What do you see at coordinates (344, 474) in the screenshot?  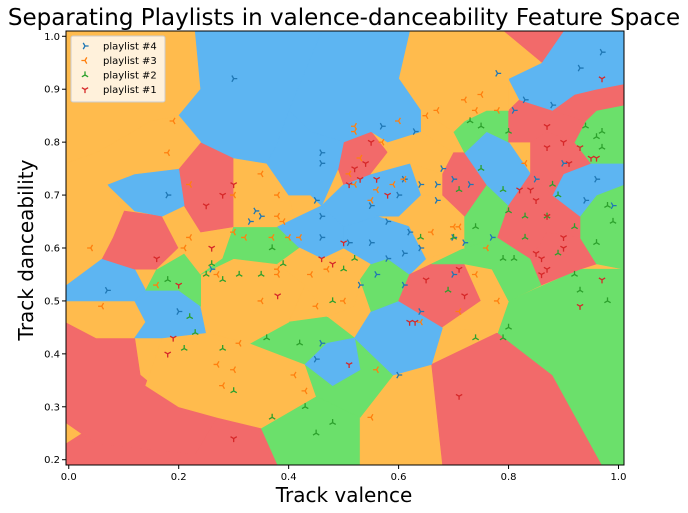 I see `x-axis-ticks: 0.0 0.2 0.4 0.6 0.8 1.0` at bounding box center [344, 474].